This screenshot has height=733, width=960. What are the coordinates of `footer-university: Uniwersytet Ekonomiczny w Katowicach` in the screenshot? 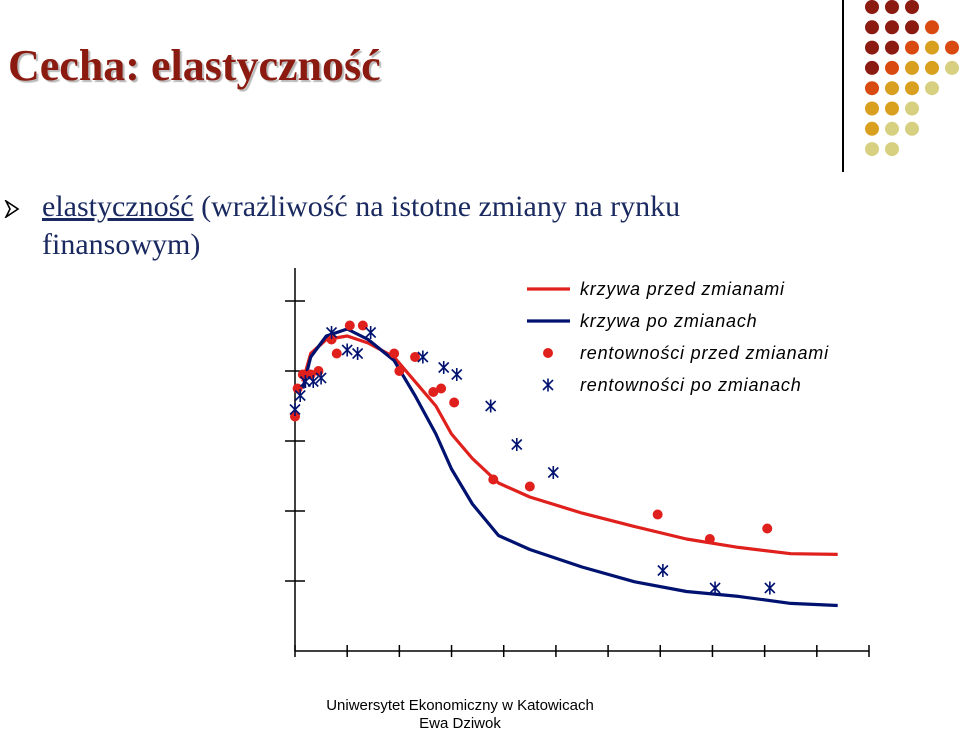 It's located at (460, 705).